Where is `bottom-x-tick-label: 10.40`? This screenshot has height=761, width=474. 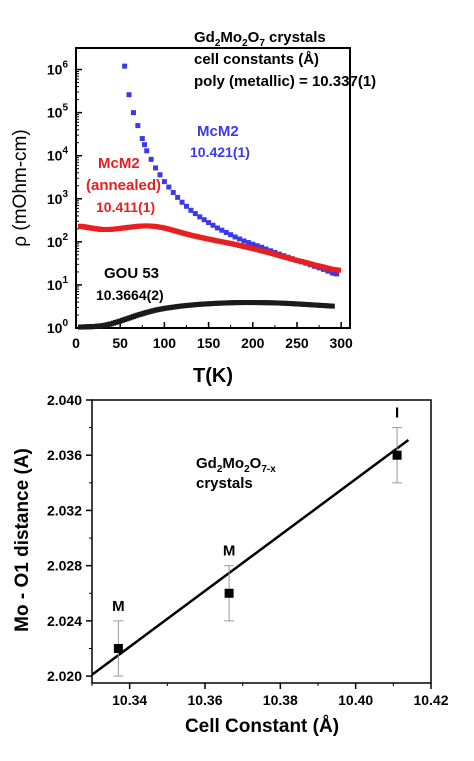 bottom-x-tick-label: 10.40 is located at coordinates (355, 700).